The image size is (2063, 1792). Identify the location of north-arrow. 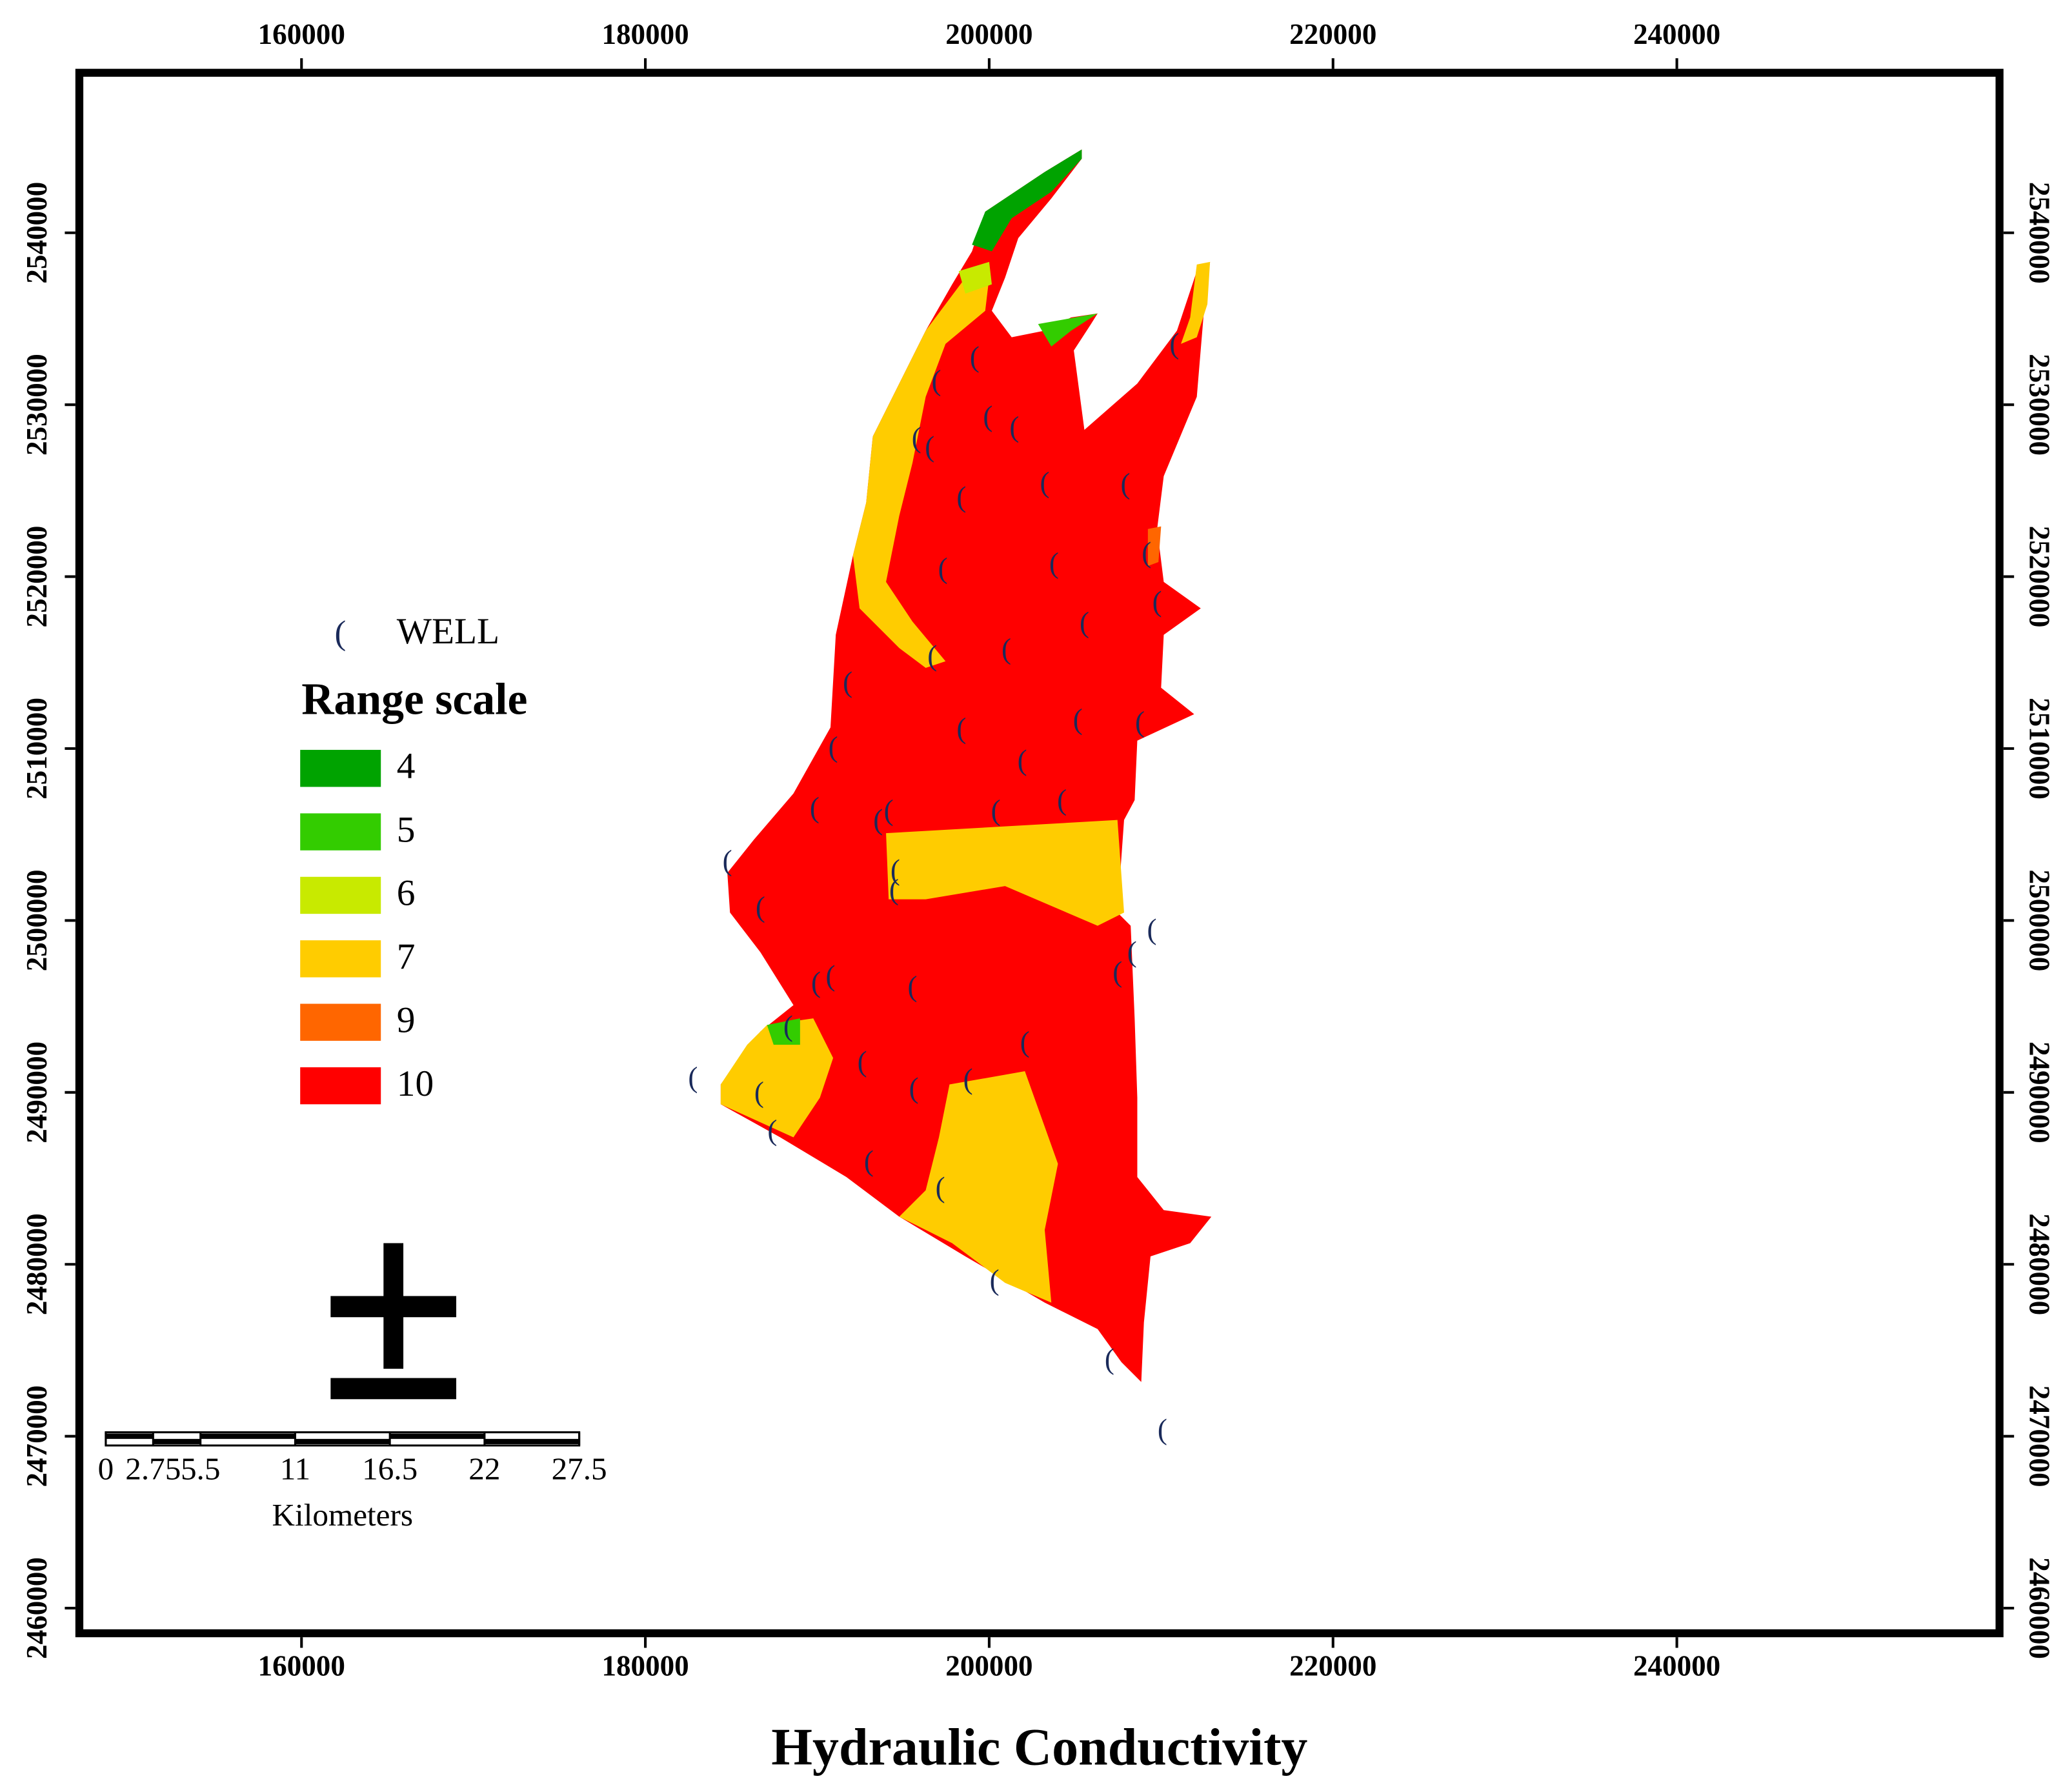
(393, 1389).